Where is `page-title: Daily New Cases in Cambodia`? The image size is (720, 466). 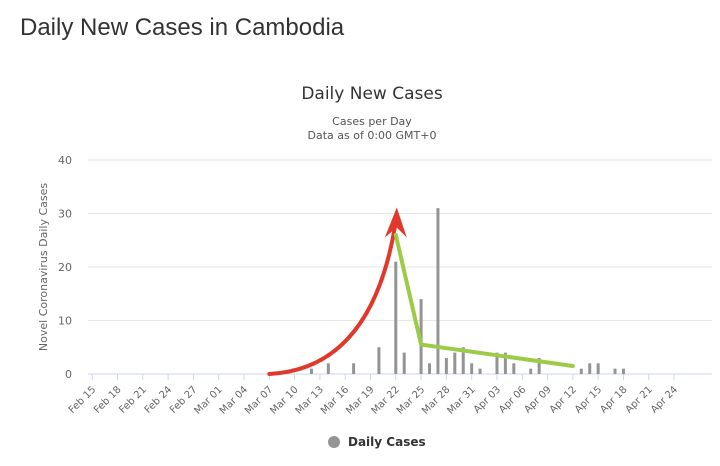 page-title: Daily New Cases in Cambodia is located at coordinates (182, 27).